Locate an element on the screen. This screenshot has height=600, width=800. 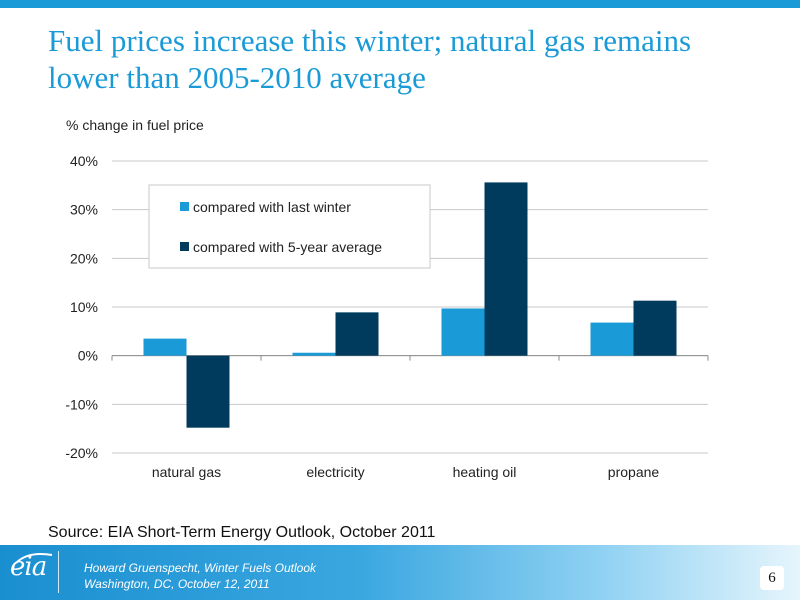
y-tick-labels: 40% 30% 20% 10% 0% -10% -20% is located at coordinates (81, 307).